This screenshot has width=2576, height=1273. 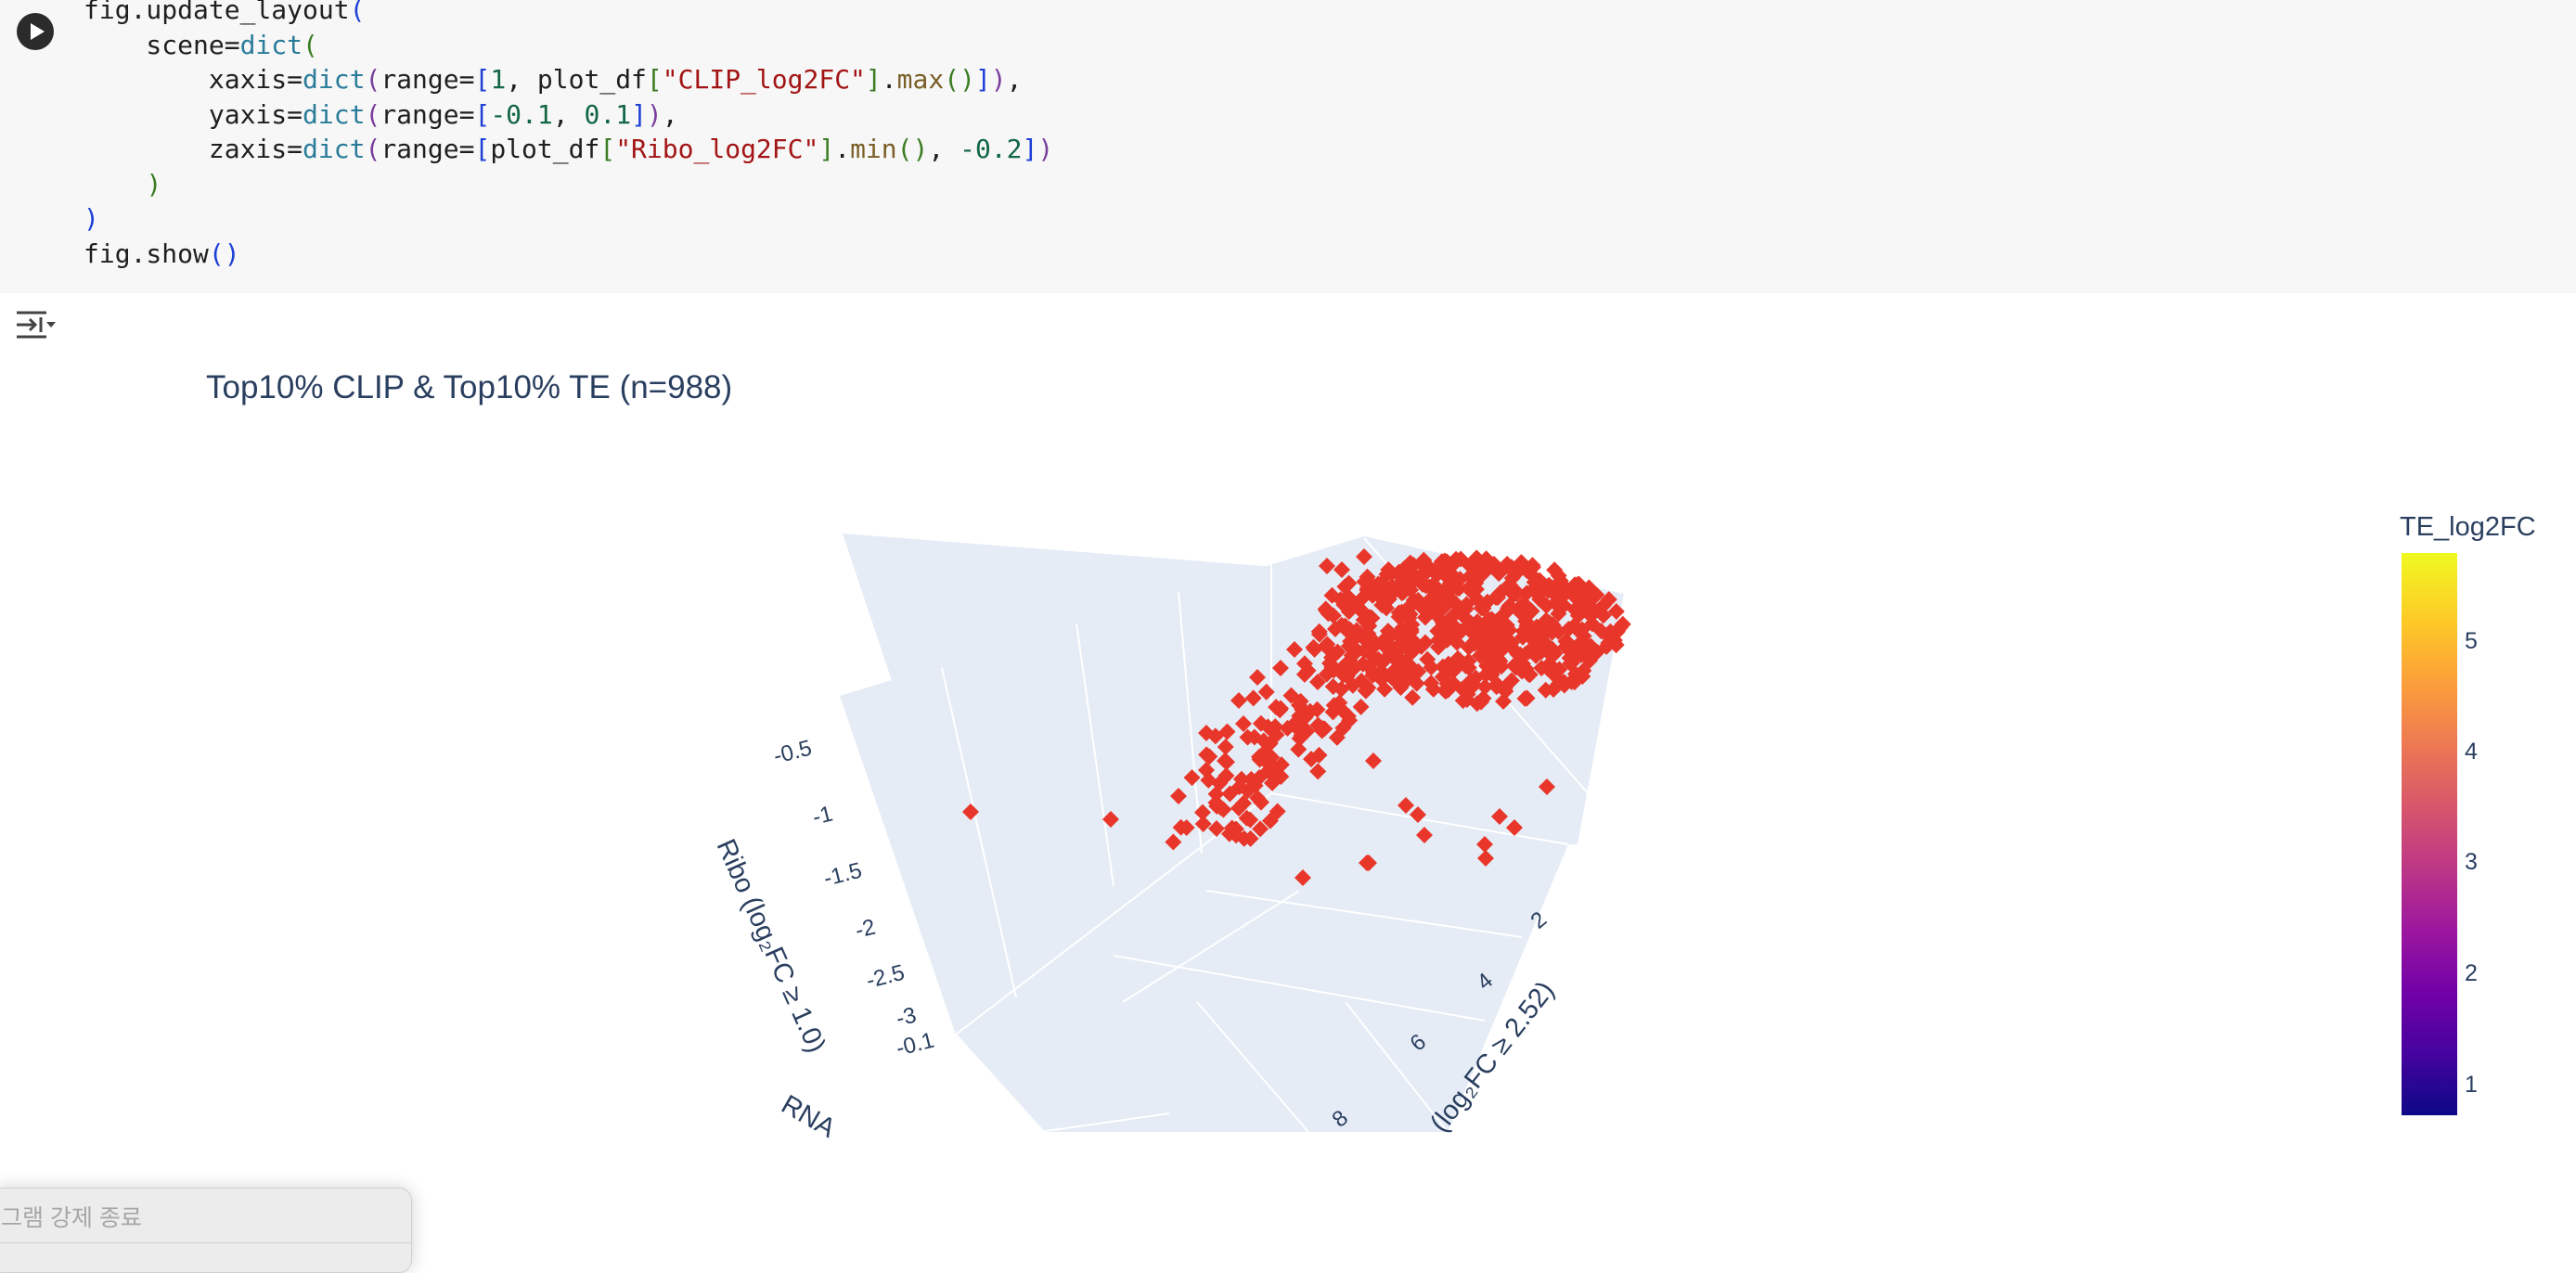 What do you see at coordinates (2429, 834) in the screenshot?
I see `colorbar` at bounding box center [2429, 834].